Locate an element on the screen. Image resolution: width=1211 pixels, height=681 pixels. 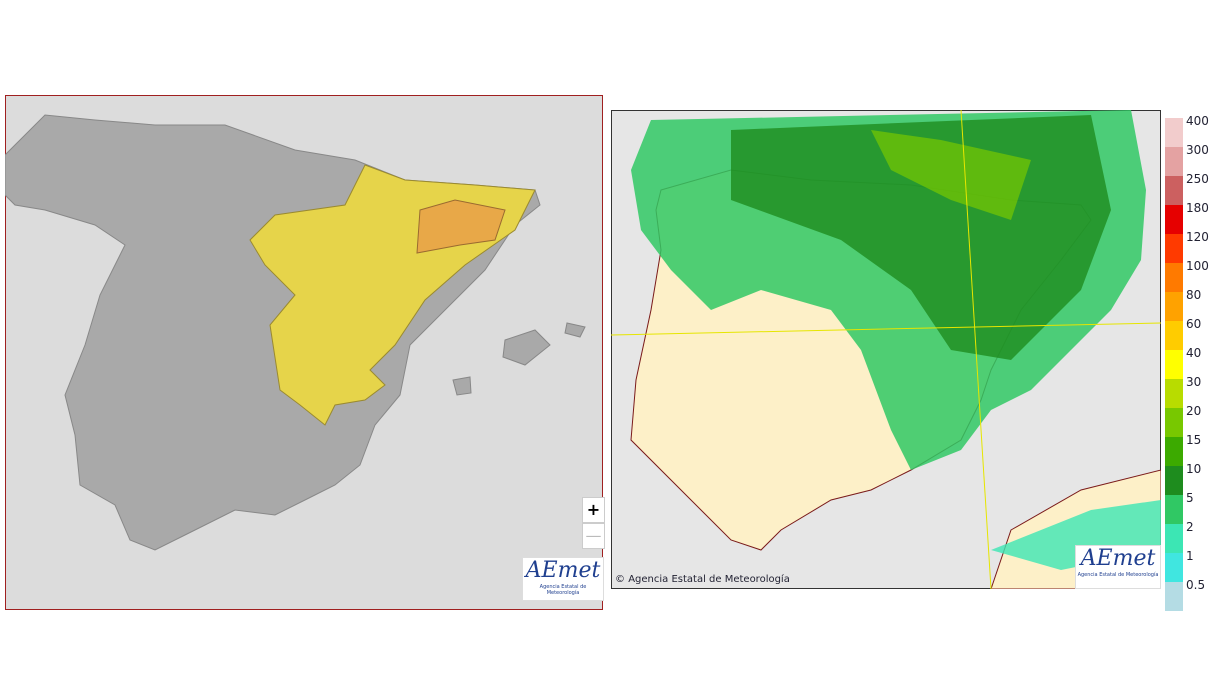
legend-label: 60 is located at coordinates (1194, 324).